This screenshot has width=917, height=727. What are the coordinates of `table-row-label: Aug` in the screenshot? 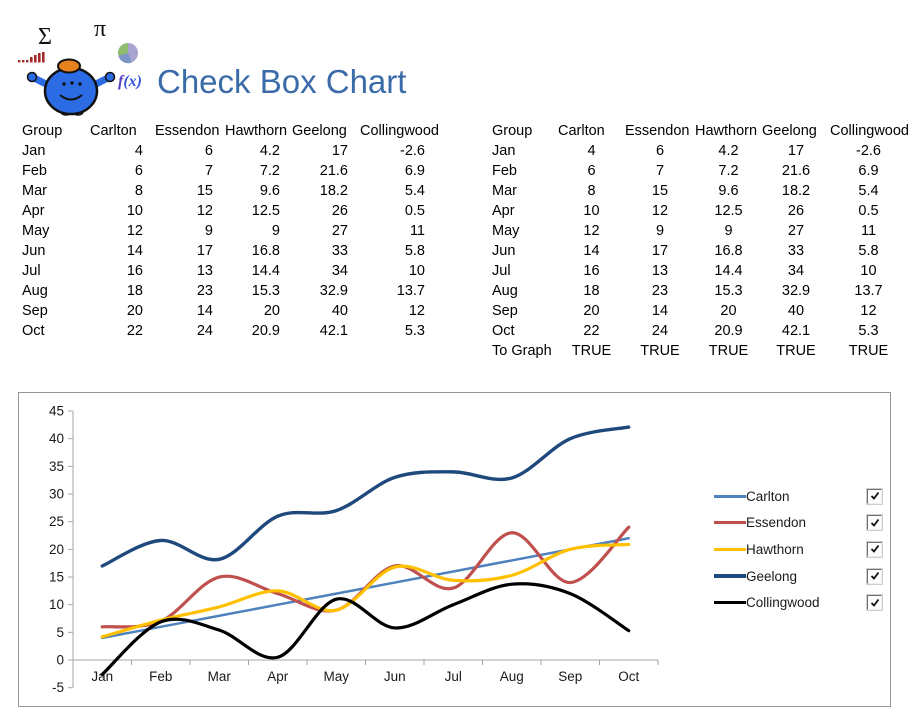 It's located at (35, 291).